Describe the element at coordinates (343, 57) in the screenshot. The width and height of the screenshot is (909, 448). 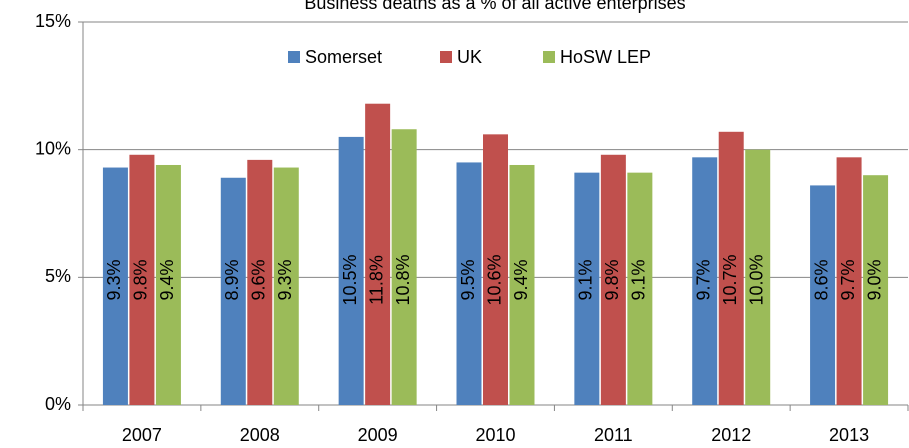
I see `legend-label: Somerset` at that location.